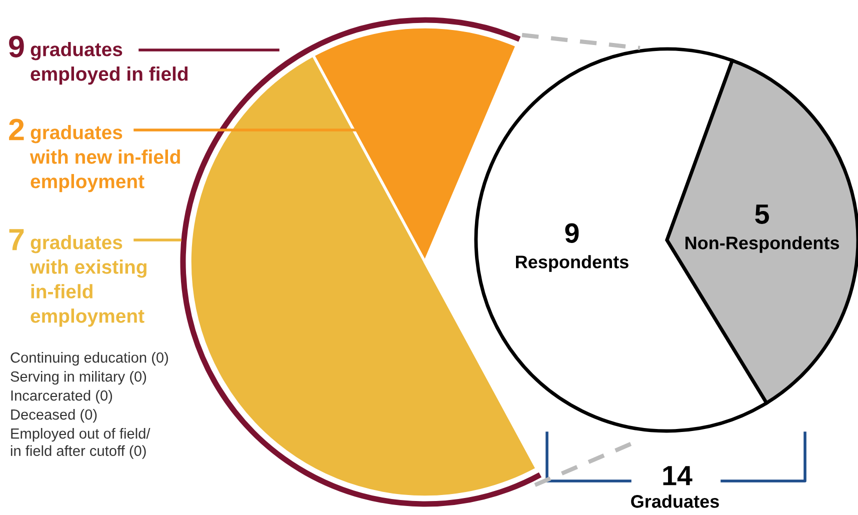  Describe the element at coordinates (762, 214) in the screenshot. I see `data-label: 5` at that location.